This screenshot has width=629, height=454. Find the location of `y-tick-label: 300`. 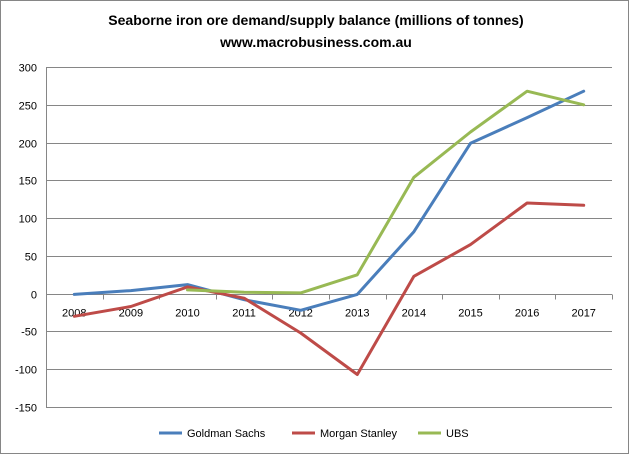

y-tick-label: 300 is located at coordinates (28, 69).